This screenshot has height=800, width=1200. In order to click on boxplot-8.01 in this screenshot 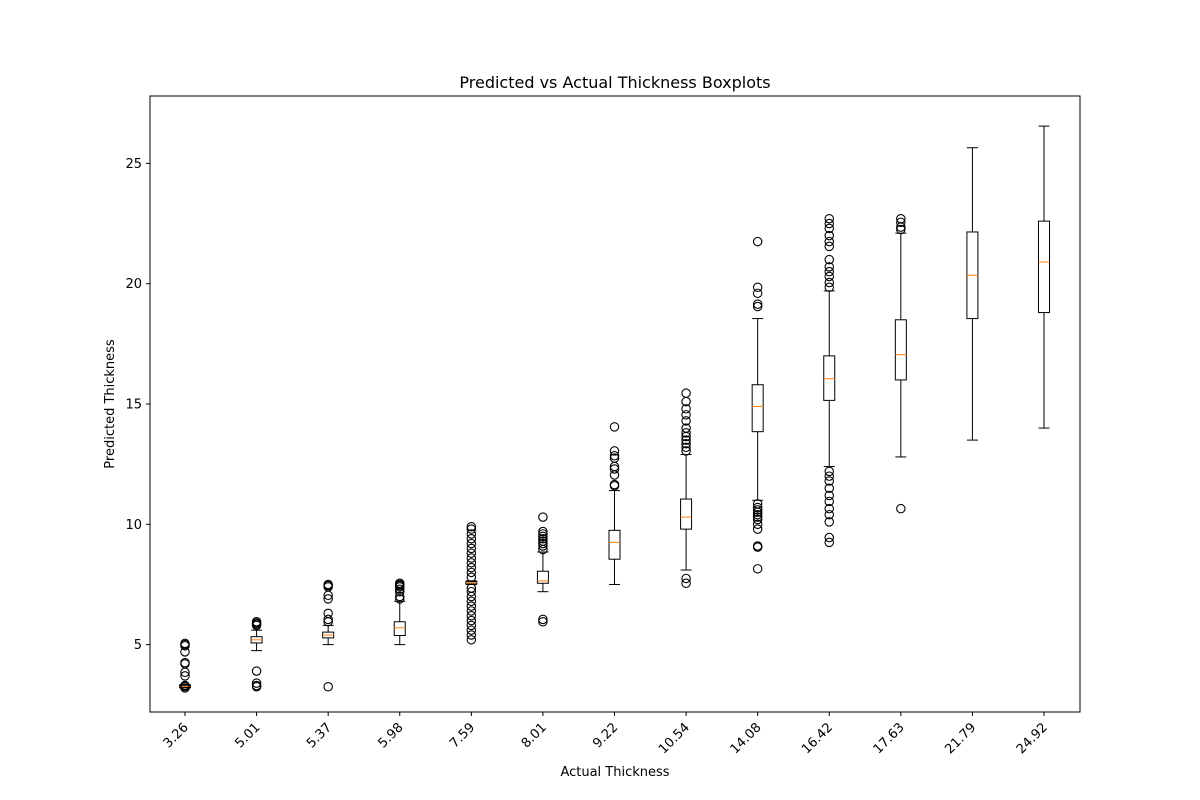, I will do `click(542, 569)`.